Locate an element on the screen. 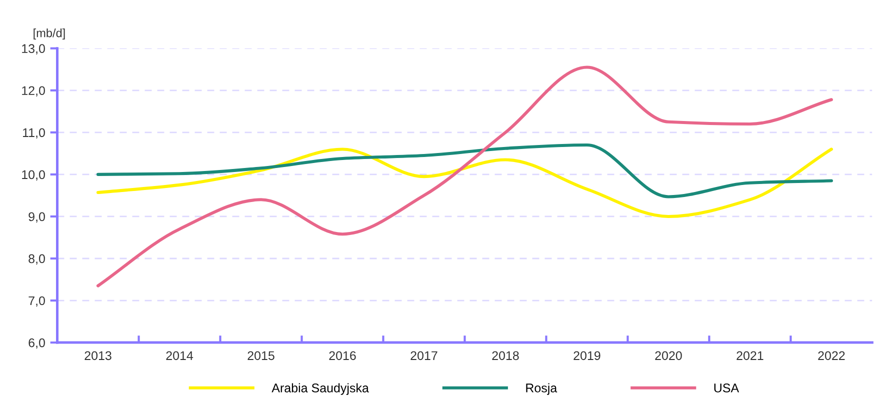 This screenshot has width=881, height=403. y-tick-label: 9,0 is located at coordinates (36, 217).